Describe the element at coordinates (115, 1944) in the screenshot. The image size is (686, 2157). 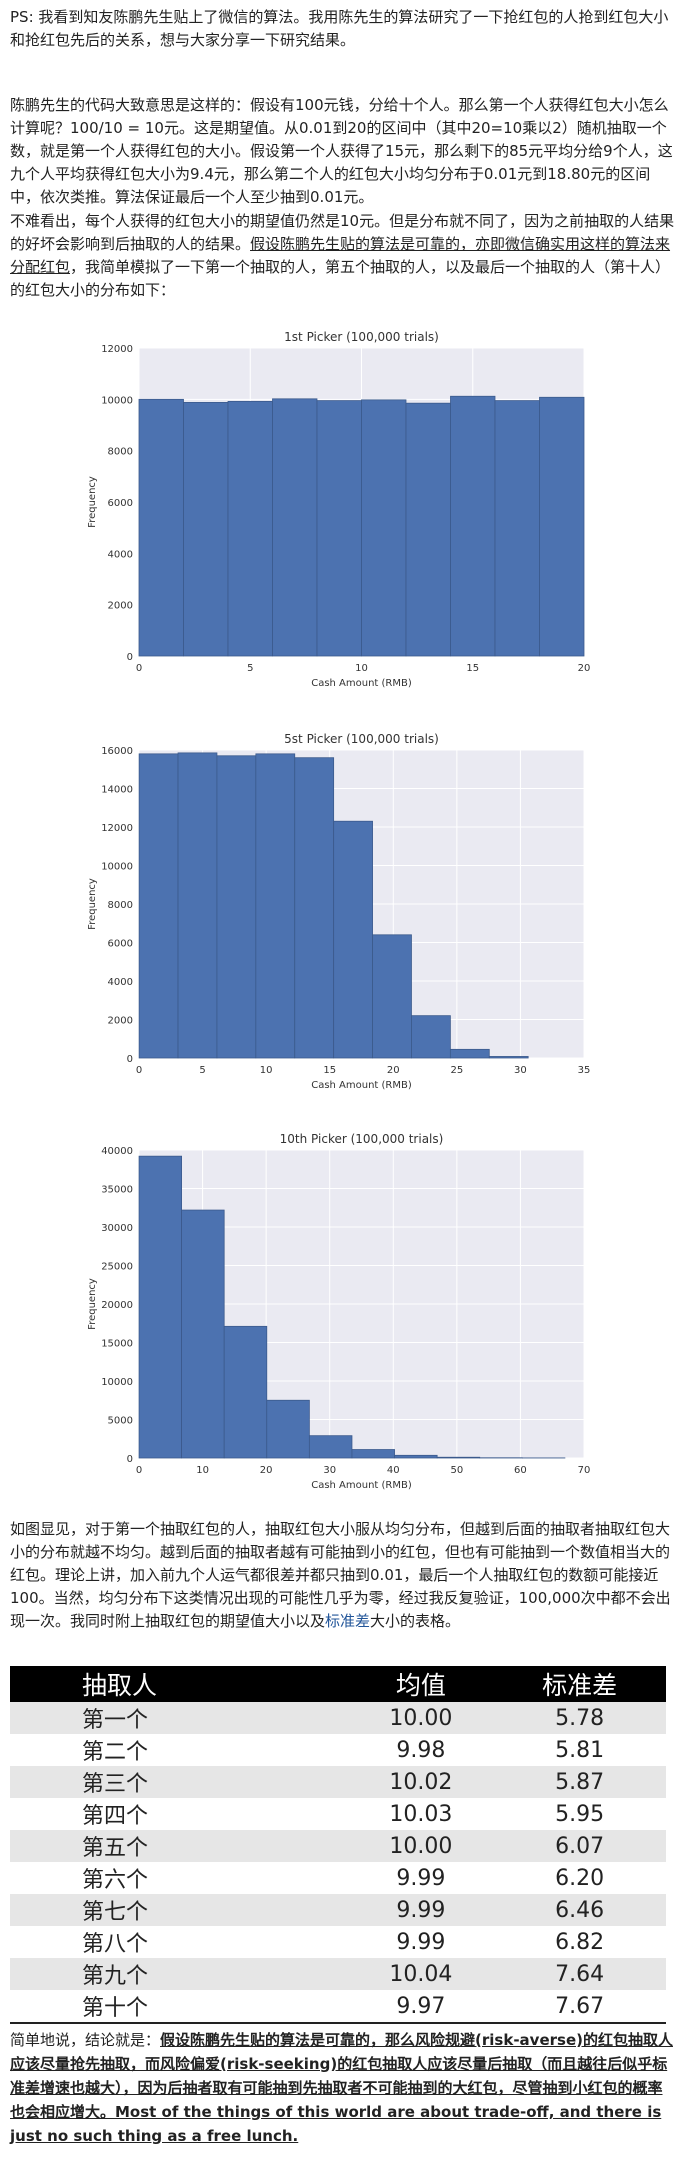
I see `table-cell: 第八个` at that location.